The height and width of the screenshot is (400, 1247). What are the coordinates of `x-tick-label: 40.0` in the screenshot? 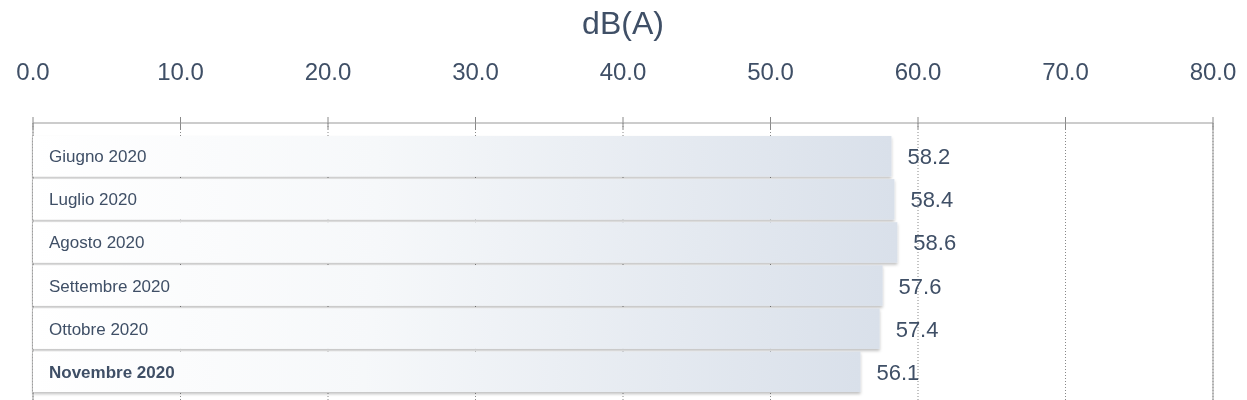 It's located at (623, 71).